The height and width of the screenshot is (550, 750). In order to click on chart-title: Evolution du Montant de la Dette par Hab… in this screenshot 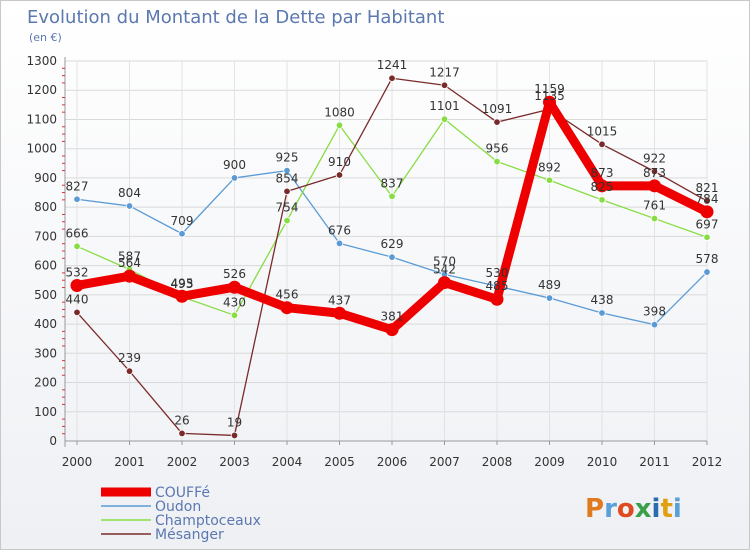, I will do `click(235, 17)`.